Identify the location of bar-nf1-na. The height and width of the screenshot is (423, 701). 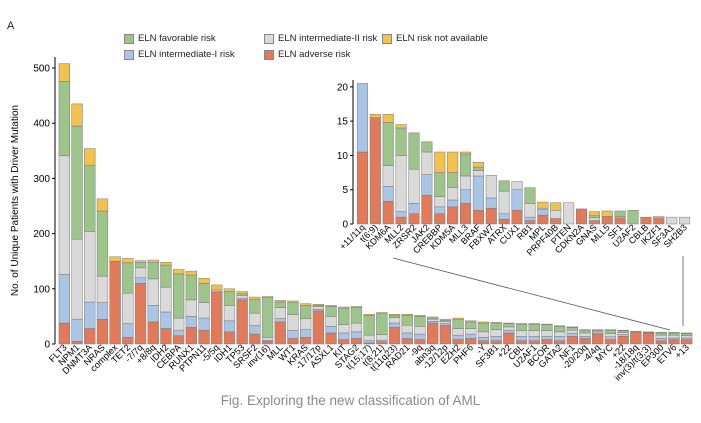
(572, 327).